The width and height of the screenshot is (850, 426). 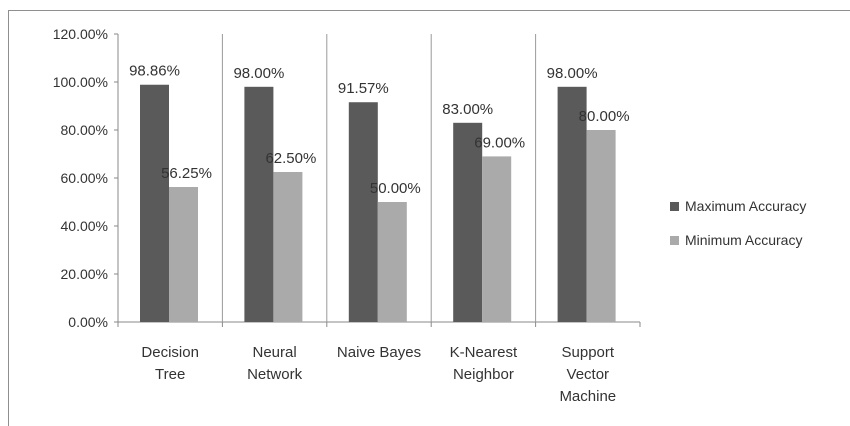 I want to click on x-axis-category-label: Support, so click(x=588, y=352).